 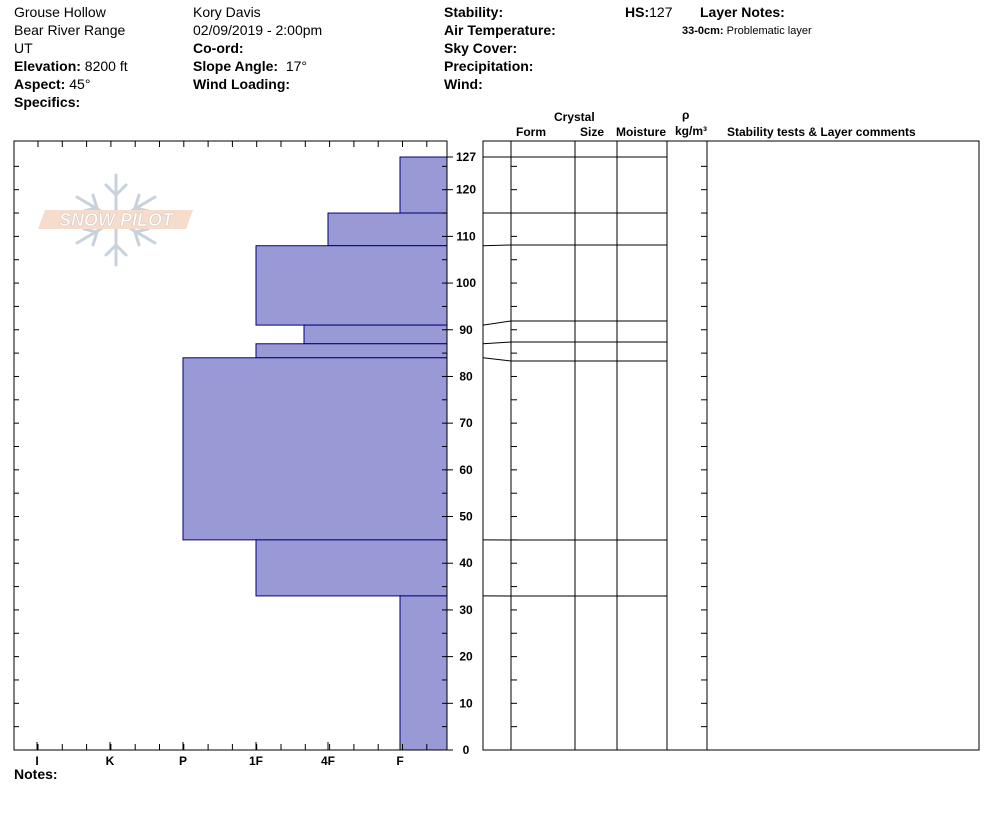 What do you see at coordinates (70, 30) in the screenshot?
I see `mountain-range: Bear River Range` at bounding box center [70, 30].